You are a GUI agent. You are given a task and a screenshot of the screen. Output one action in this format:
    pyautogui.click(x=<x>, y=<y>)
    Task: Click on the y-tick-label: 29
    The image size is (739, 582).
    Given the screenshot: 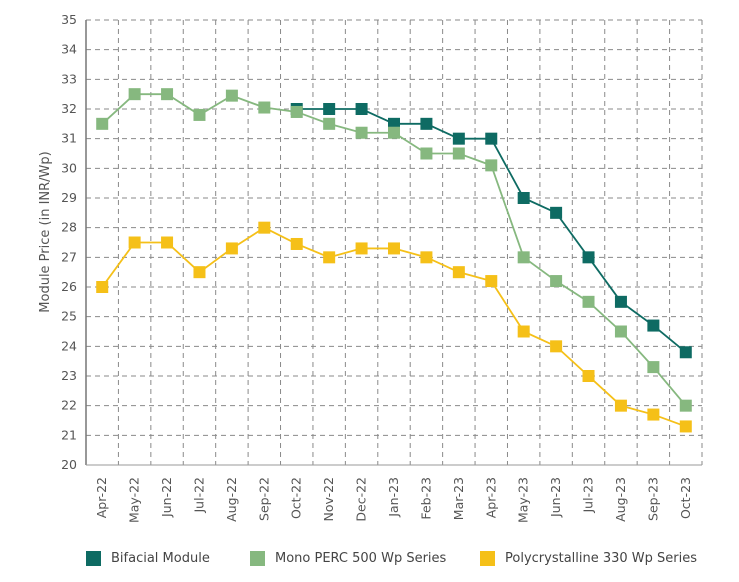 What is the action you would take?
    pyautogui.click(x=69, y=197)
    